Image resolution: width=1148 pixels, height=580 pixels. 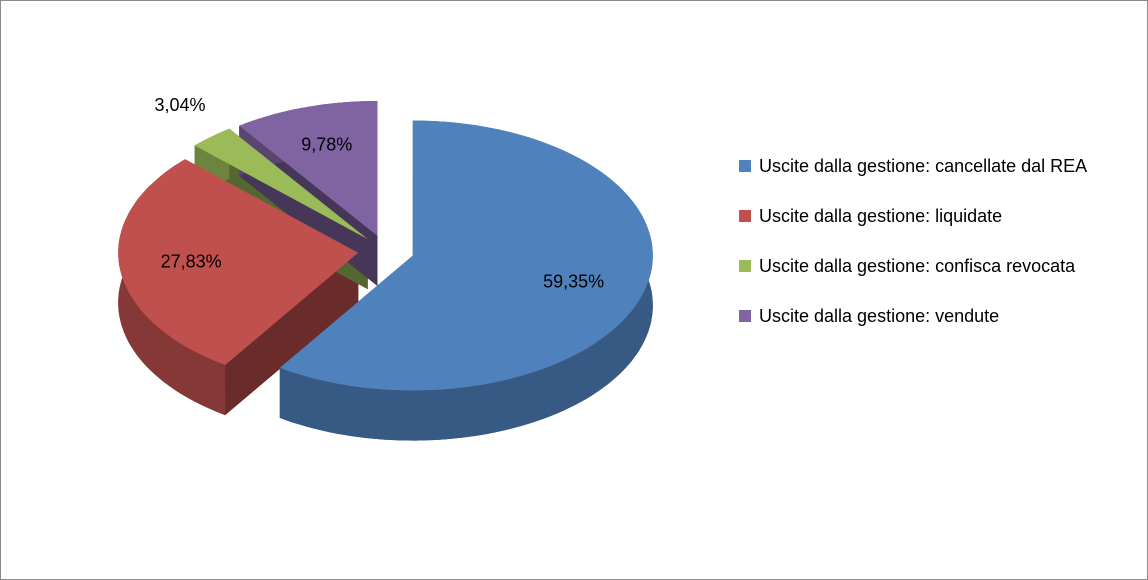 I want to click on legend-label: Uscite dalla gestione: liquidate, so click(x=881, y=216).